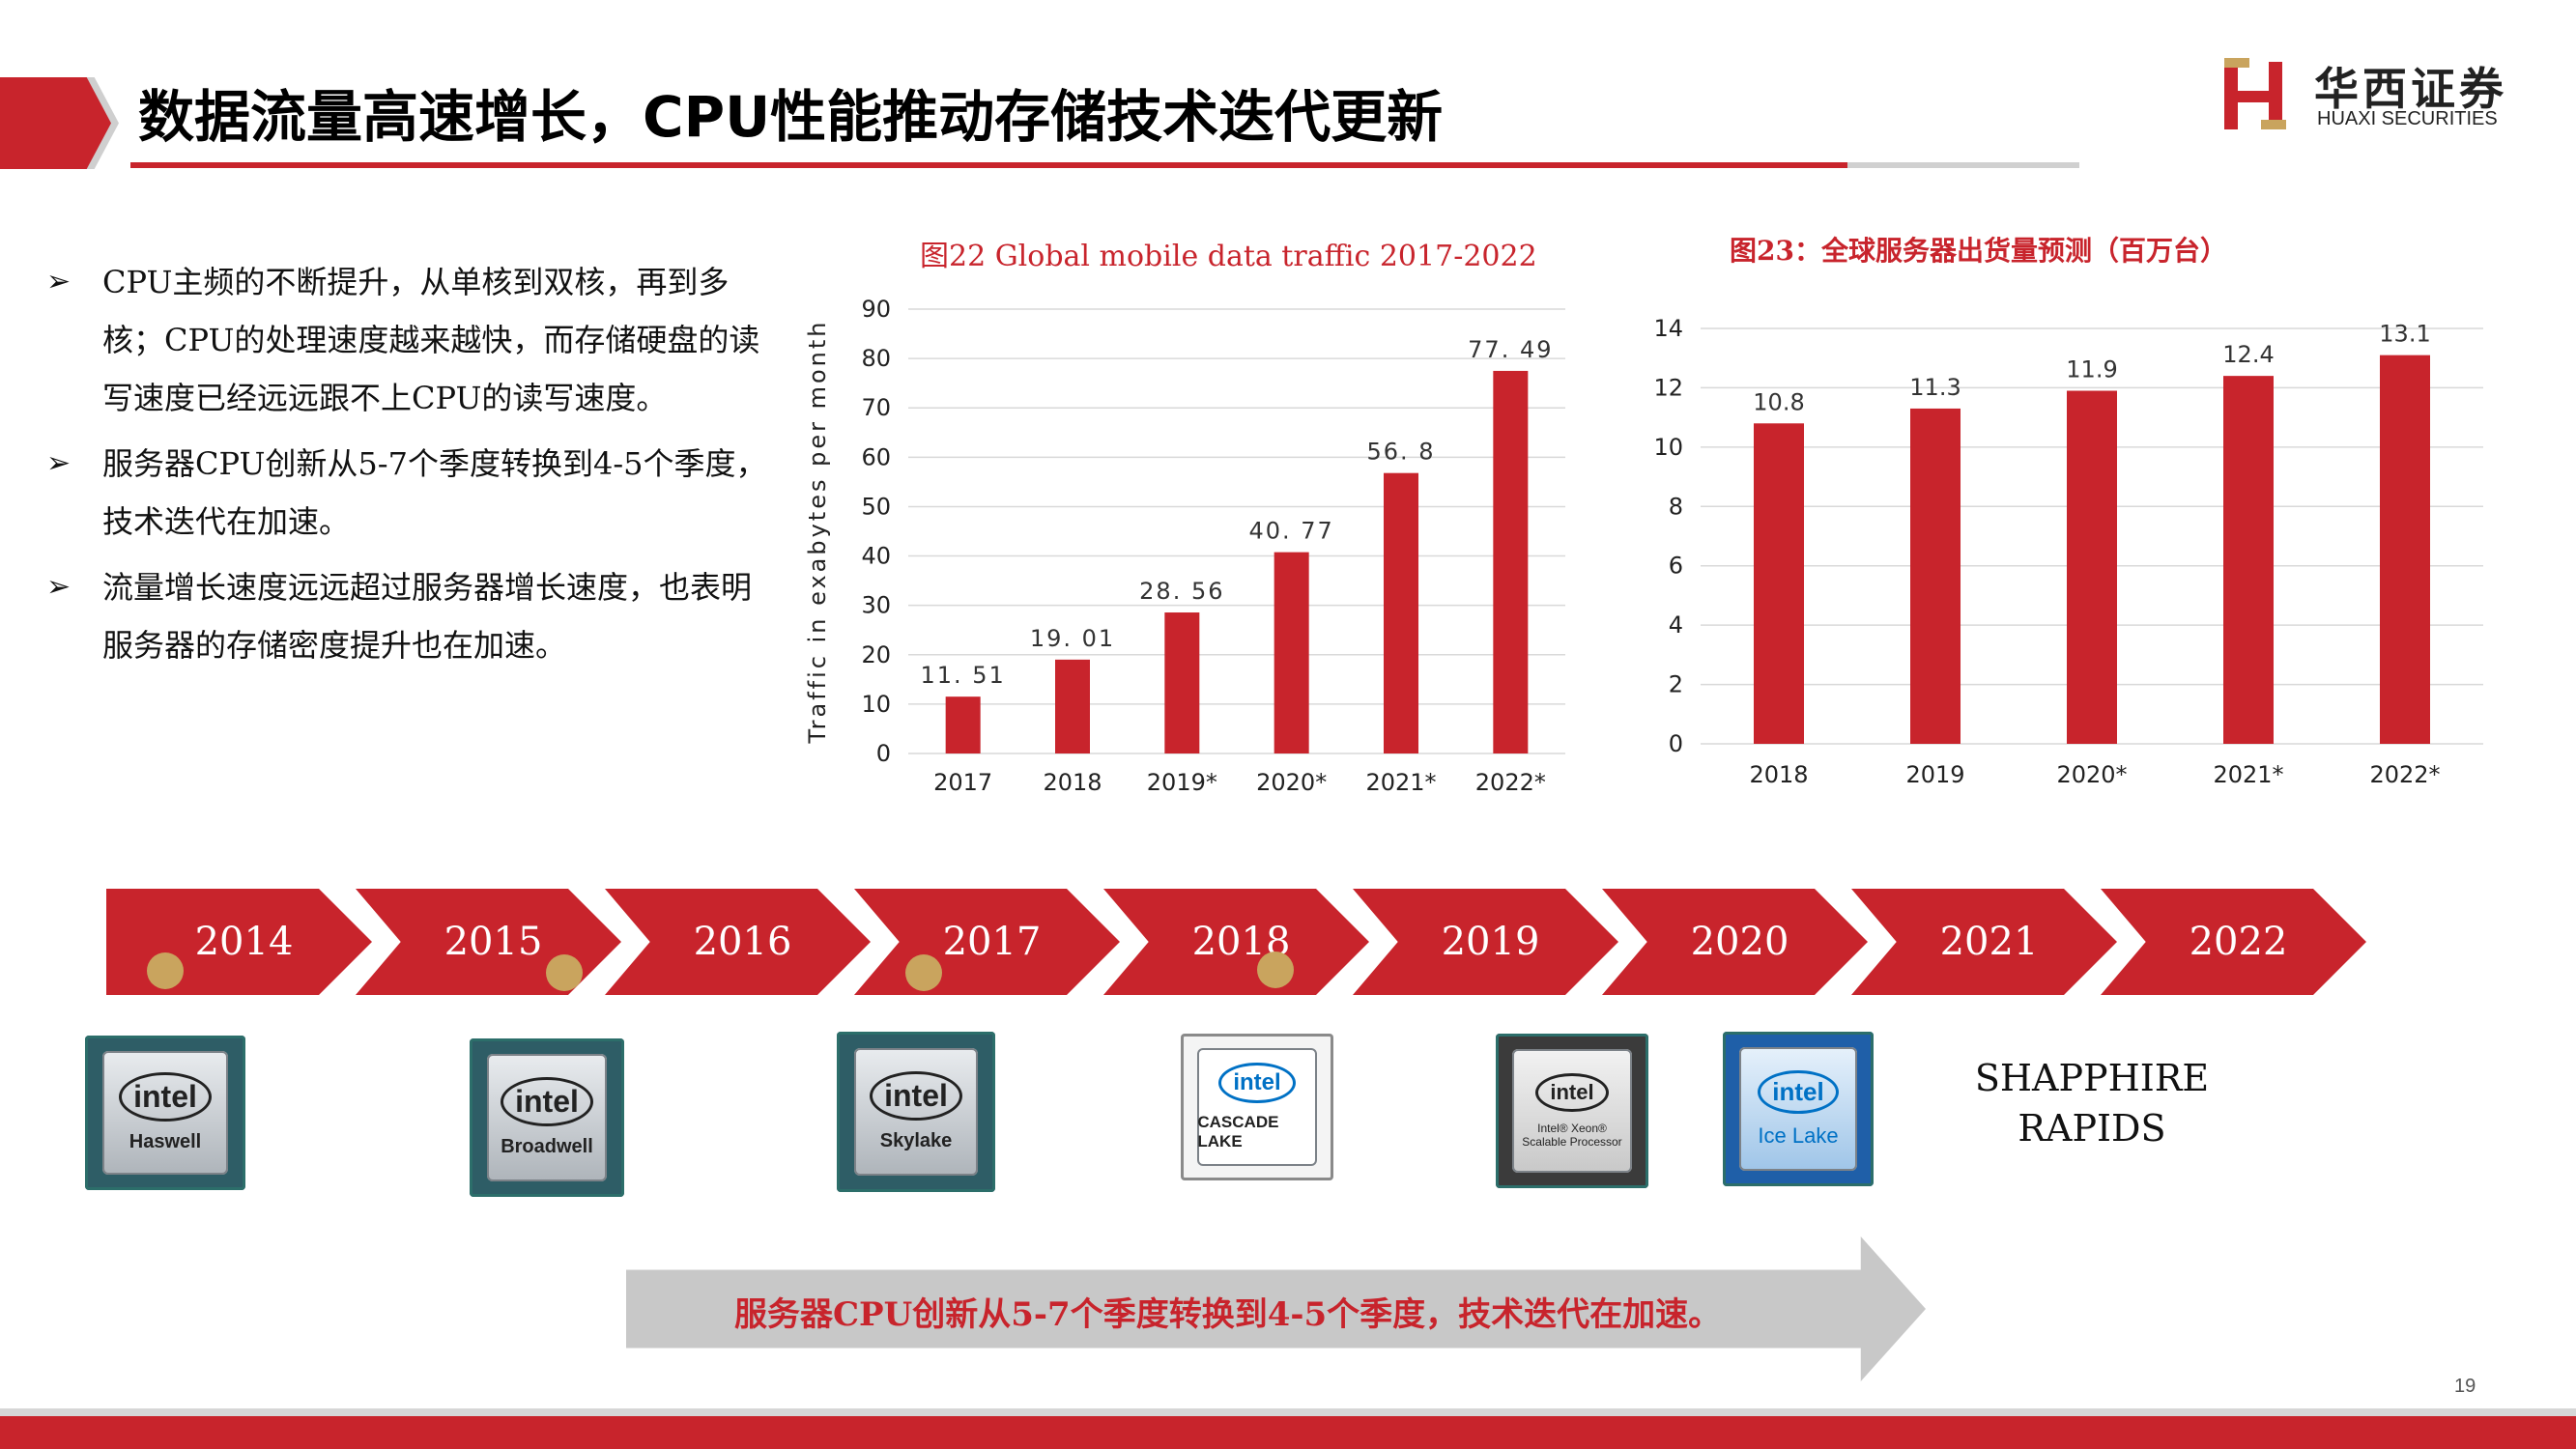  I want to click on data-label: 13.1, so click(2405, 334).